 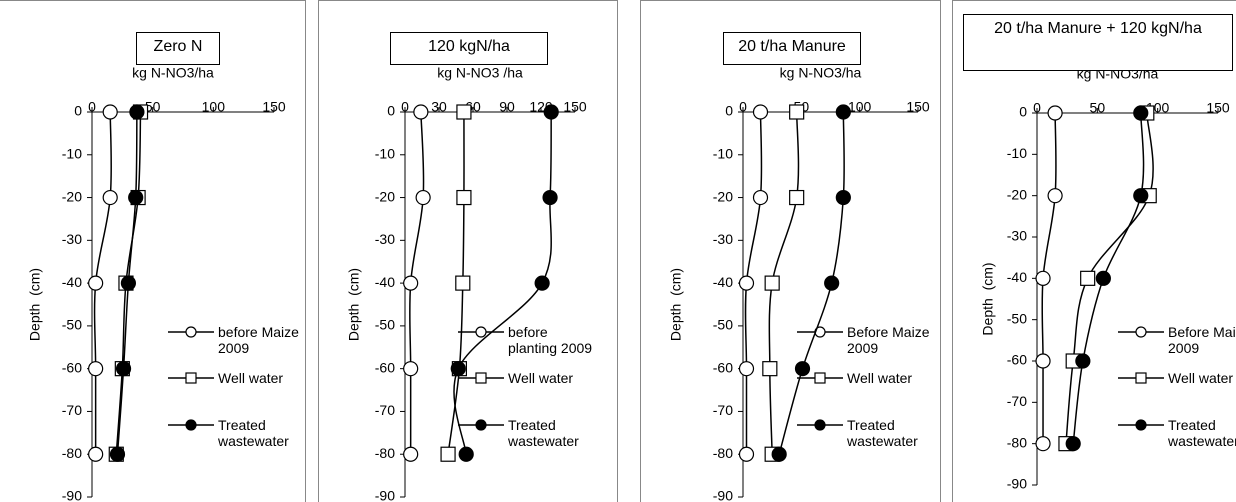 I want to click on x-axis-label: kg N-NO3 /ha, so click(x=480, y=73).